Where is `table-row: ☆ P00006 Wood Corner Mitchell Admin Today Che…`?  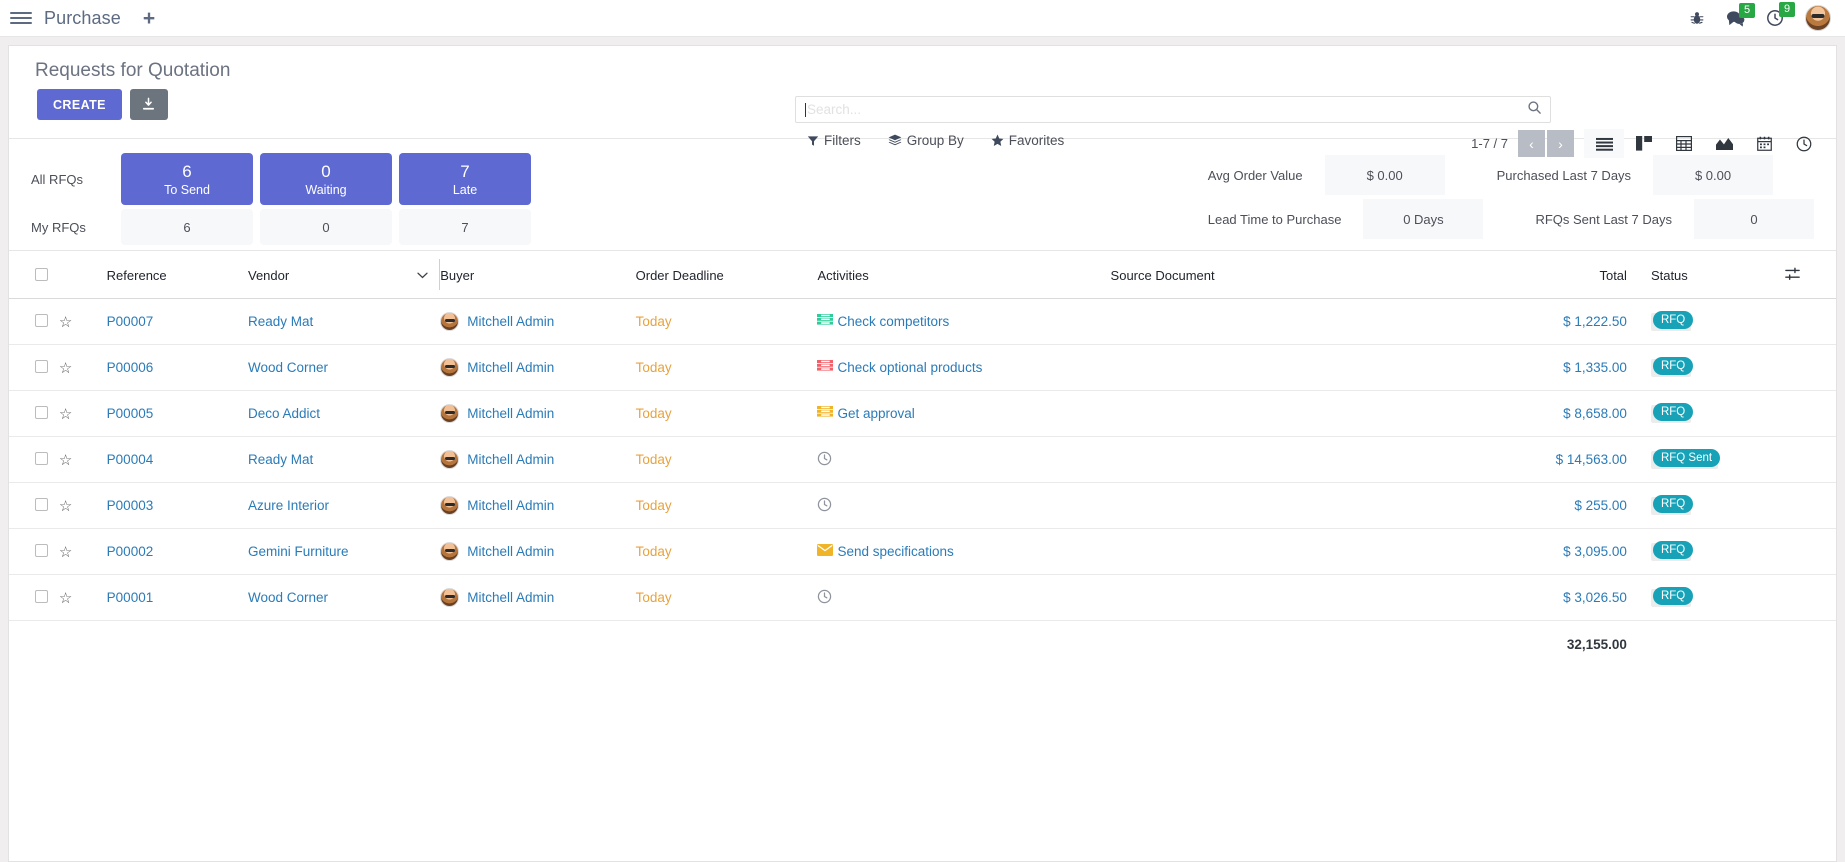 table-row: ☆ P00006 Wood Corner Mitchell Admin Today Che… is located at coordinates (922, 367).